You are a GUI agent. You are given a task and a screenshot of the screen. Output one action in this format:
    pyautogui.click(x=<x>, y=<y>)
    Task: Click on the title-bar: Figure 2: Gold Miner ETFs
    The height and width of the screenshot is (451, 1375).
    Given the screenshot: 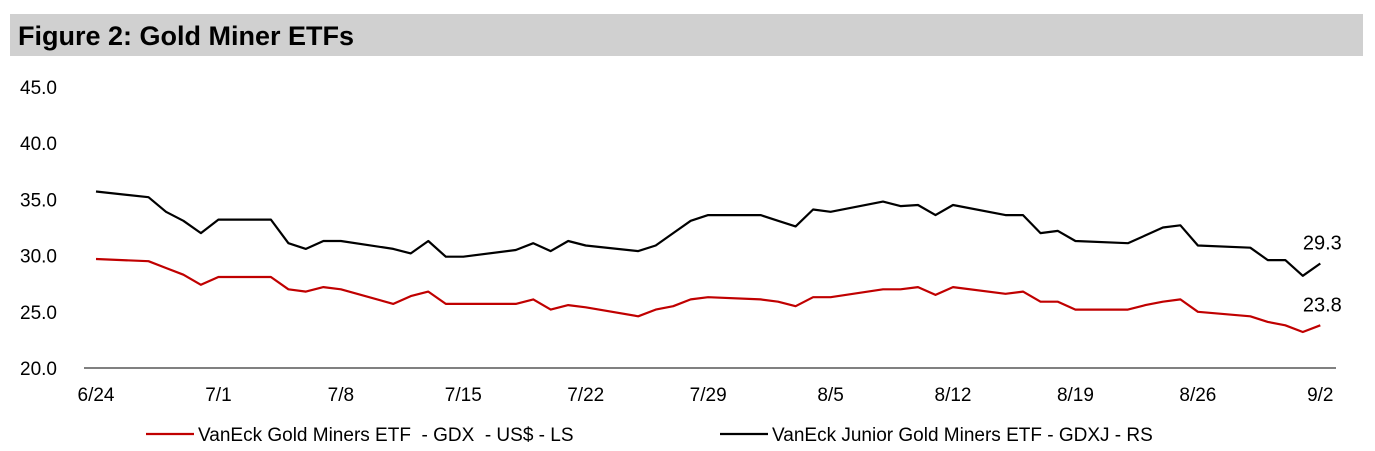 What is the action you would take?
    pyautogui.click(x=686, y=35)
    